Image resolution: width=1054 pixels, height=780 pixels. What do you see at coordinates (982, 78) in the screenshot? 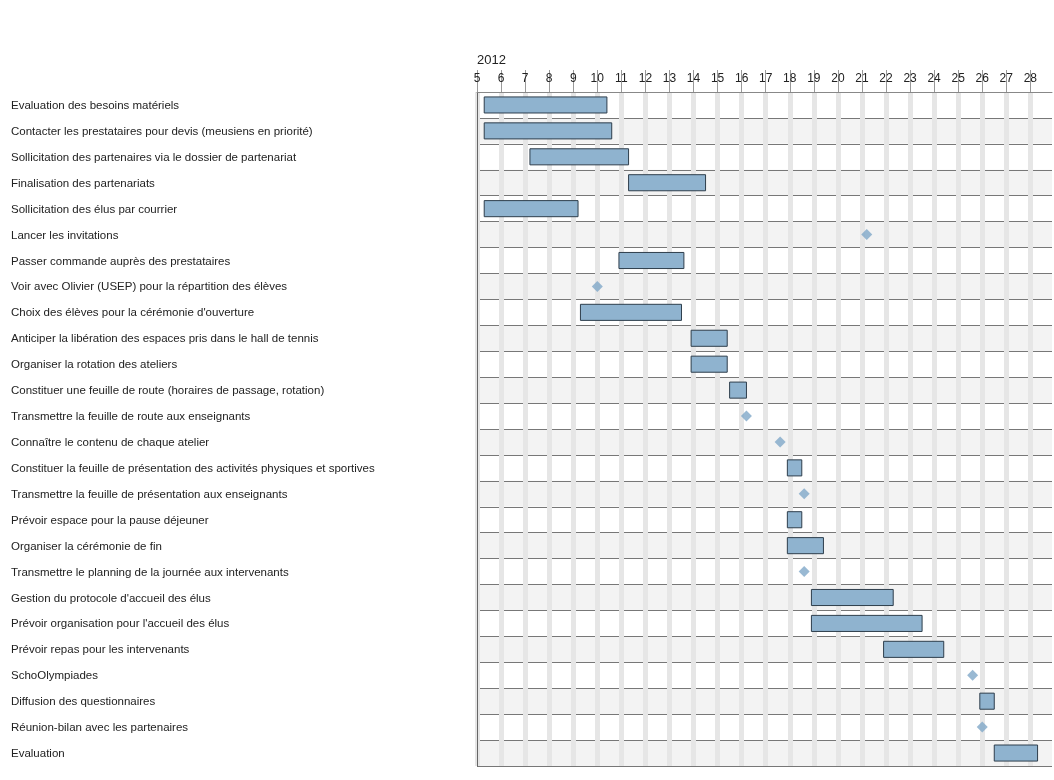
I see `x-tick-label: 26` at bounding box center [982, 78].